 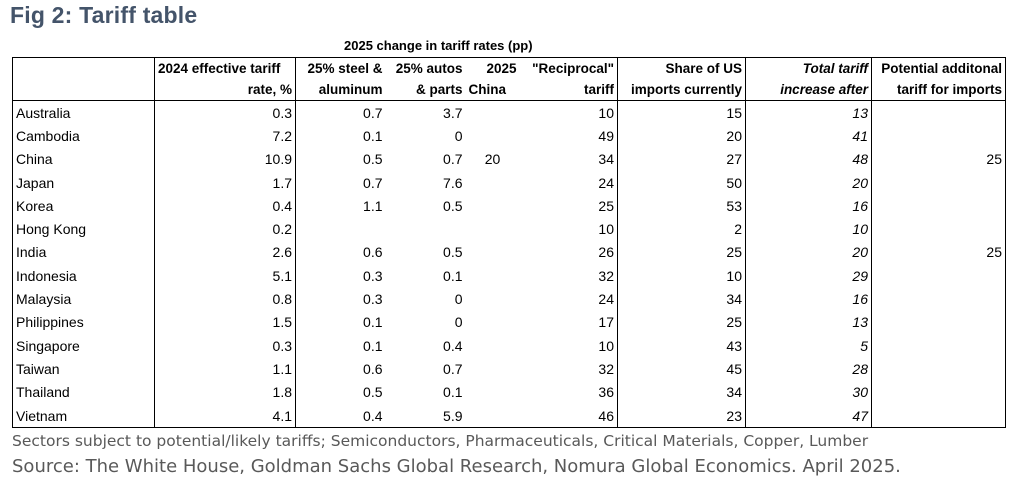 What do you see at coordinates (225, 276) in the screenshot?
I see `cell-1: 5.1` at bounding box center [225, 276].